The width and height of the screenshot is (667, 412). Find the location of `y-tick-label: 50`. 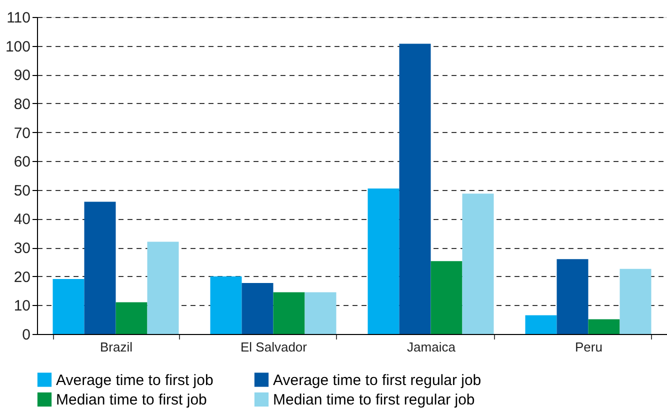

y-tick-label: 50 is located at coordinates (22, 191).